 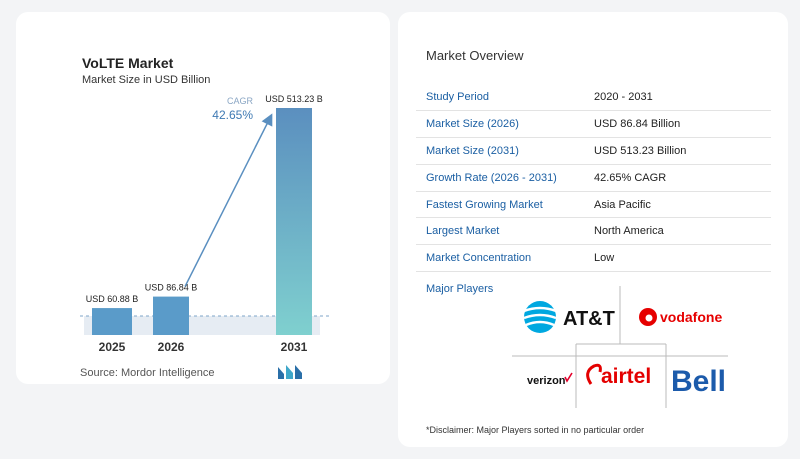 I want to click on table-row: Market Concentration Low, so click(x=593, y=258).